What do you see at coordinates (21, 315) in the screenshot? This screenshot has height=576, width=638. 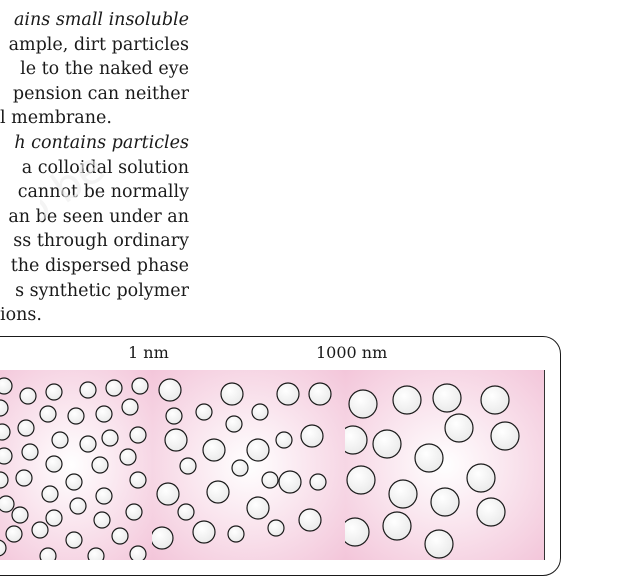 I see `text-line: ions.` at bounding box center [21, 315].